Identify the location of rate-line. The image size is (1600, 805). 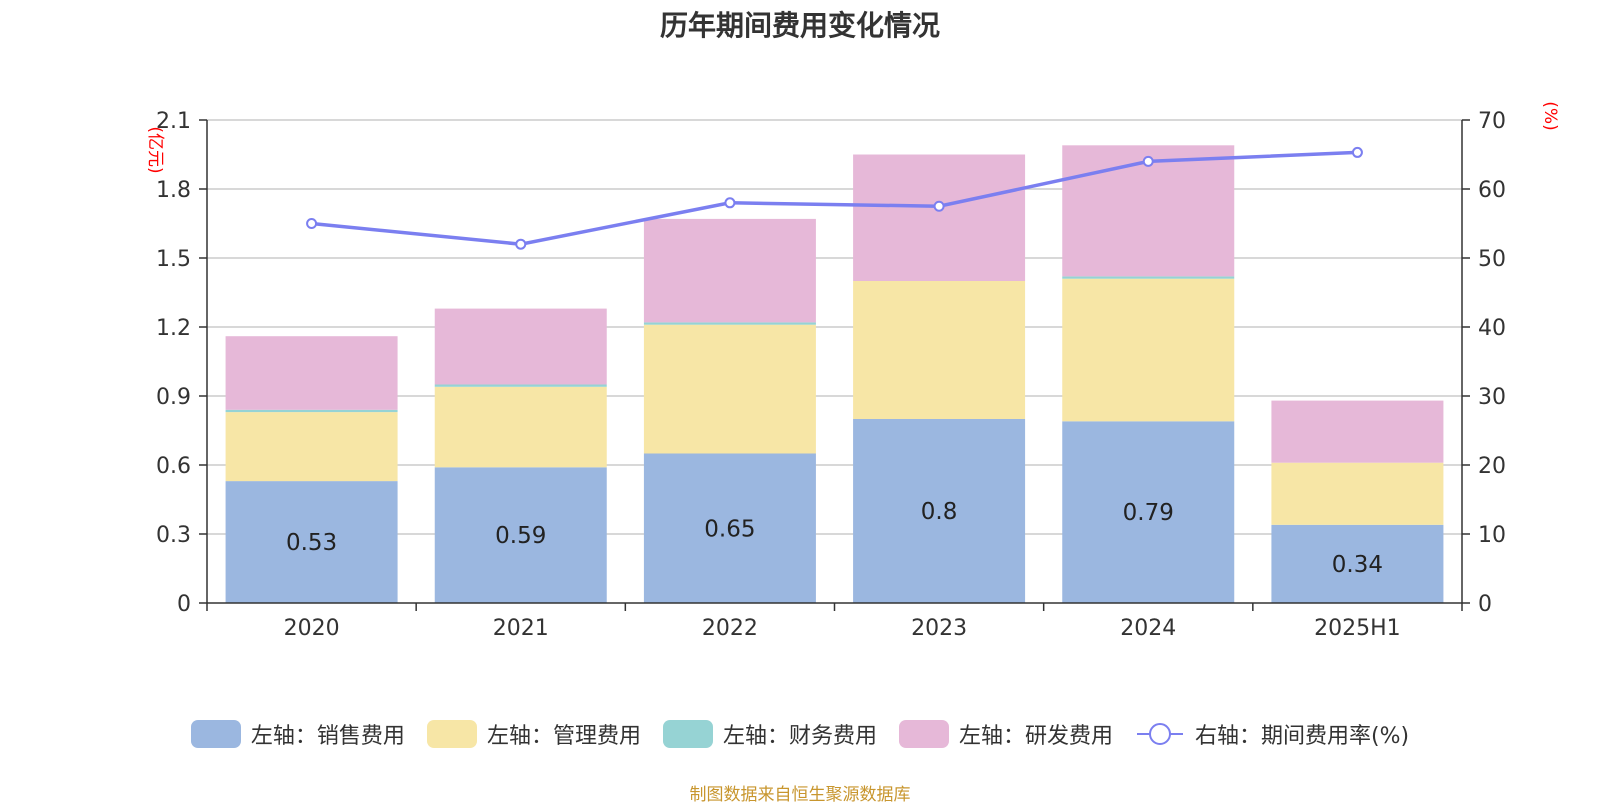
(834, 198).